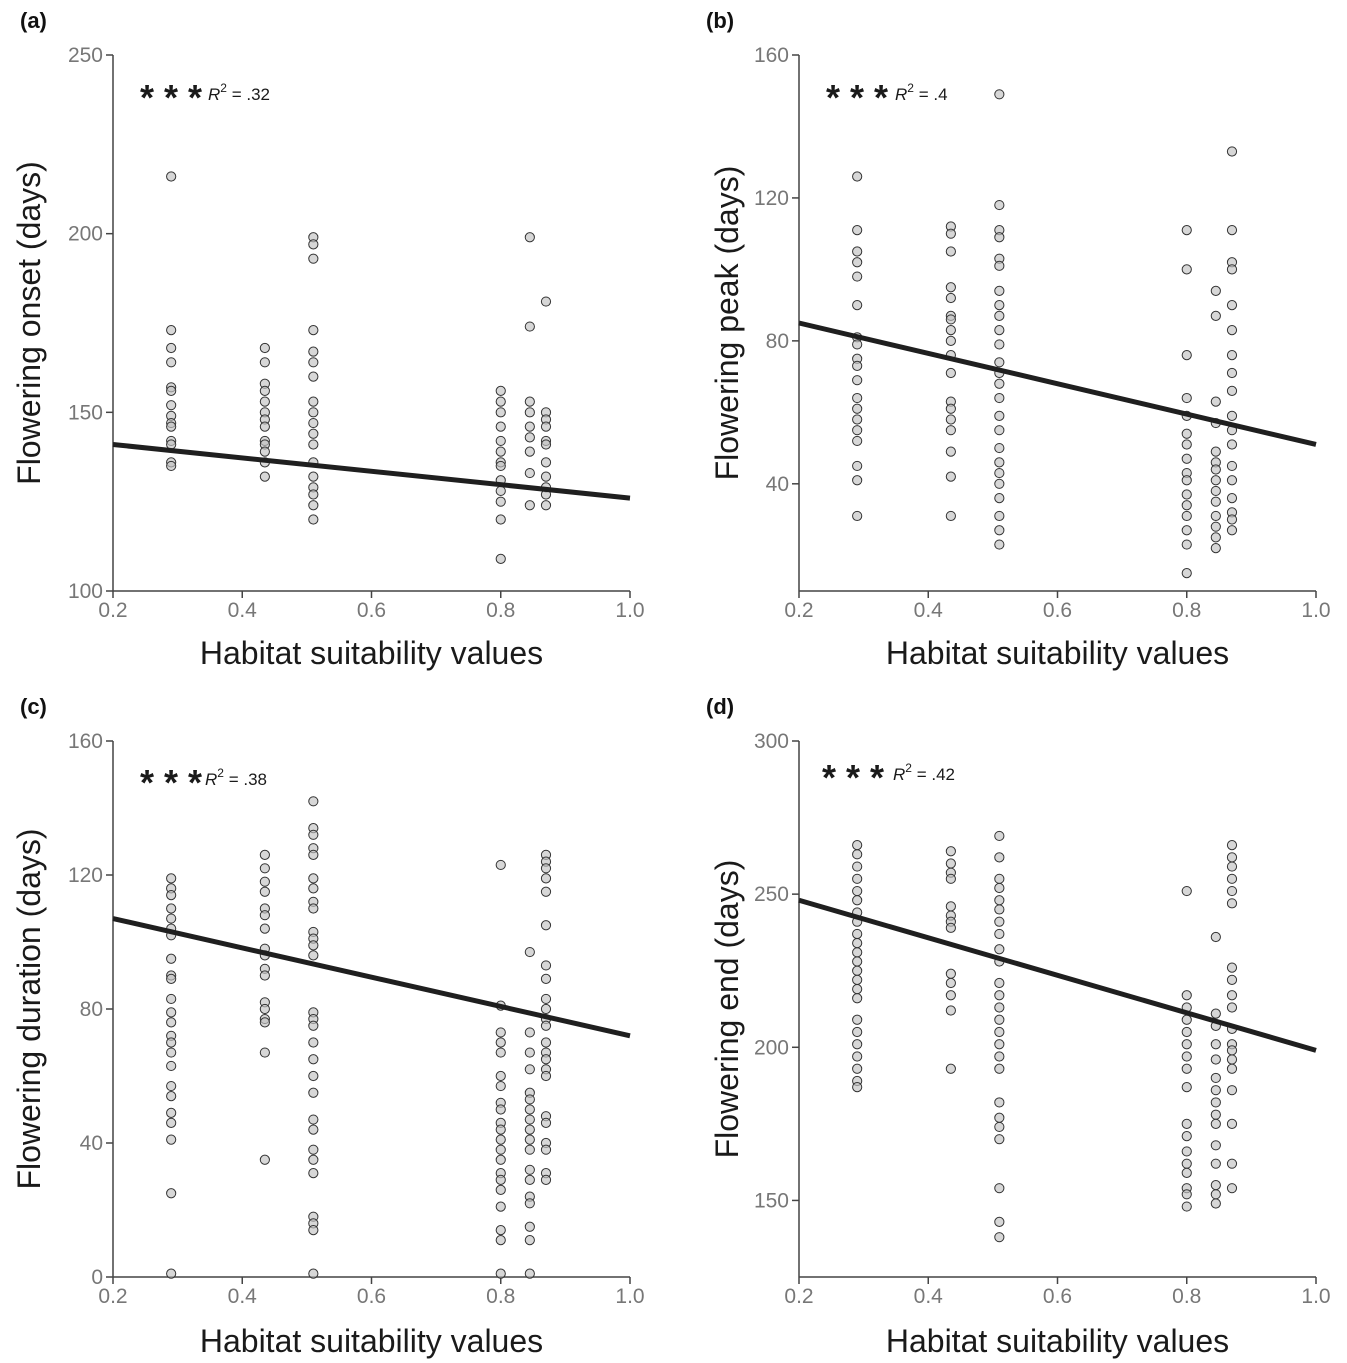 This screenshot has height=1363, width=1347. I want to click on panel-label: (a), so click(33, 20).